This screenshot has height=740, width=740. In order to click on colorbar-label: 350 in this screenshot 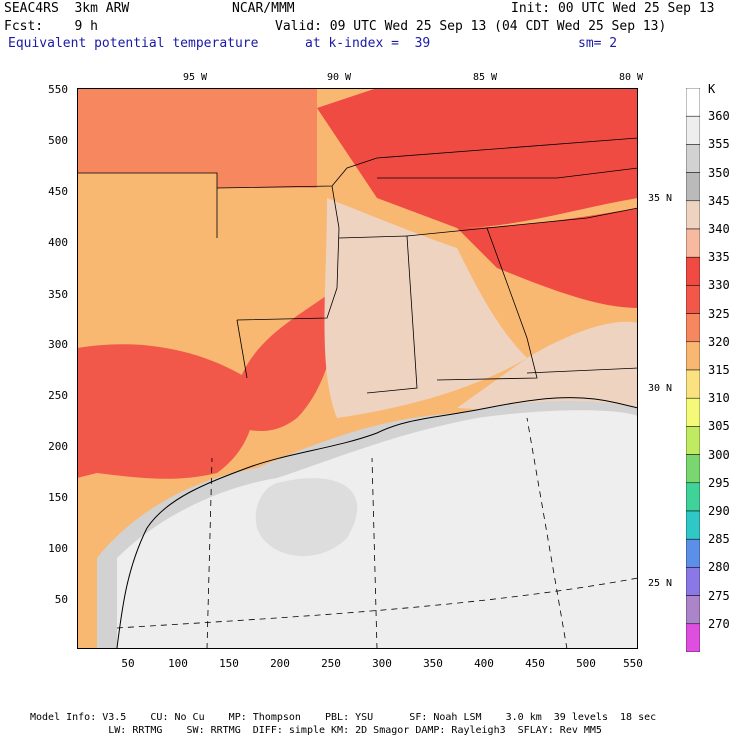, I will do `click(719, 172)`.